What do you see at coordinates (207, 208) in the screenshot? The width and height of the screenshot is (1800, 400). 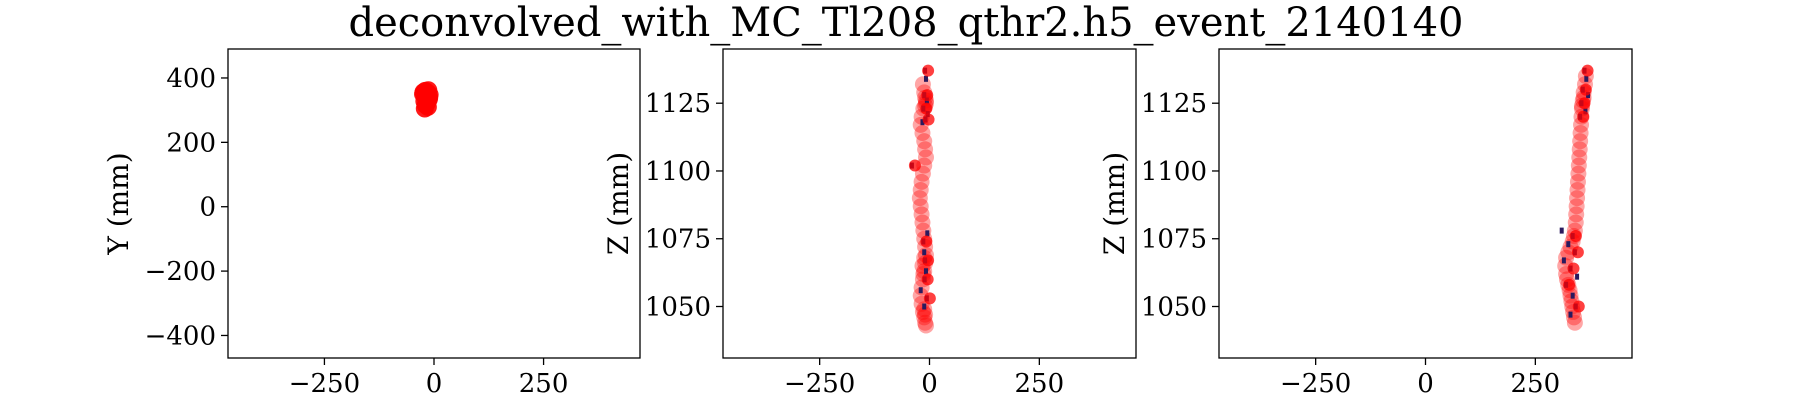 I see `y-tick-label: 0` at bounding box center [207, 208].